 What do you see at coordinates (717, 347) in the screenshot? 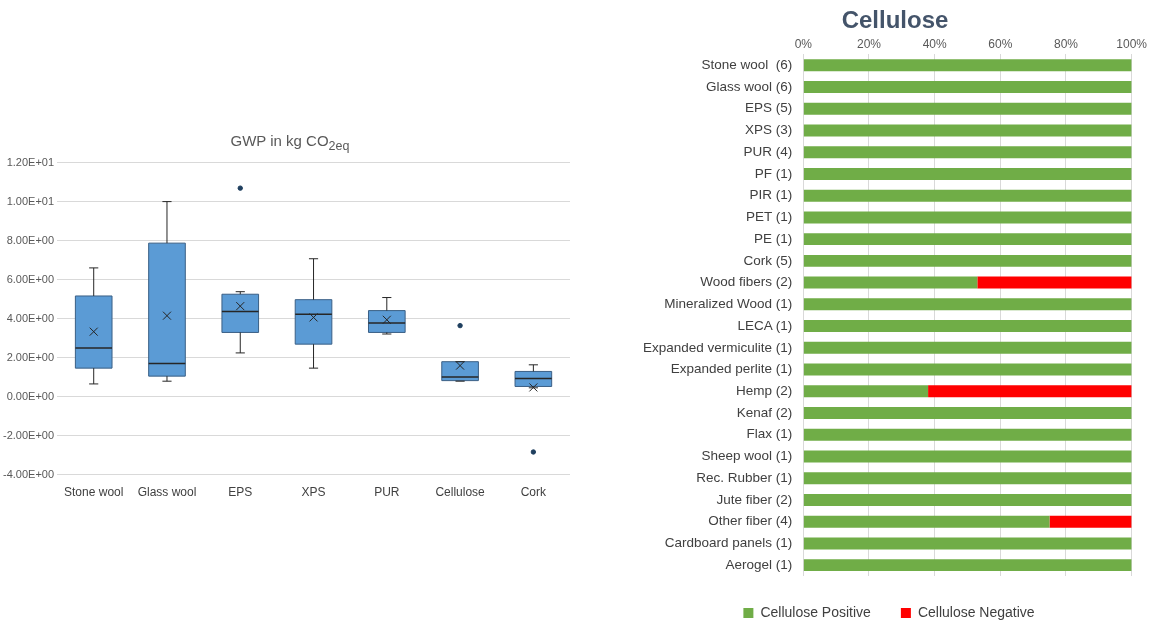
I see `y-tick-label: Expanded vermiculite (1)` at bounding box center [717, 347].